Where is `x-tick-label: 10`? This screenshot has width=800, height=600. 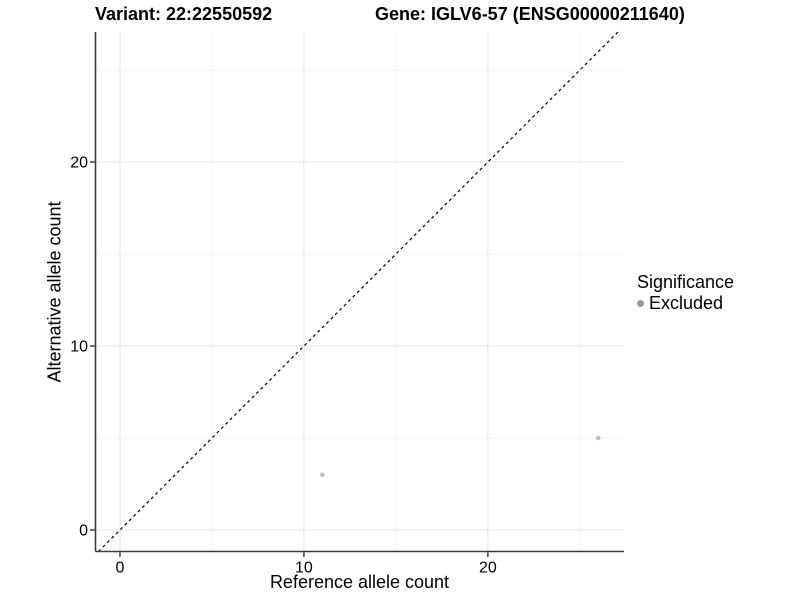
x-tick-label: 10 is located at coordinates (304, 568).